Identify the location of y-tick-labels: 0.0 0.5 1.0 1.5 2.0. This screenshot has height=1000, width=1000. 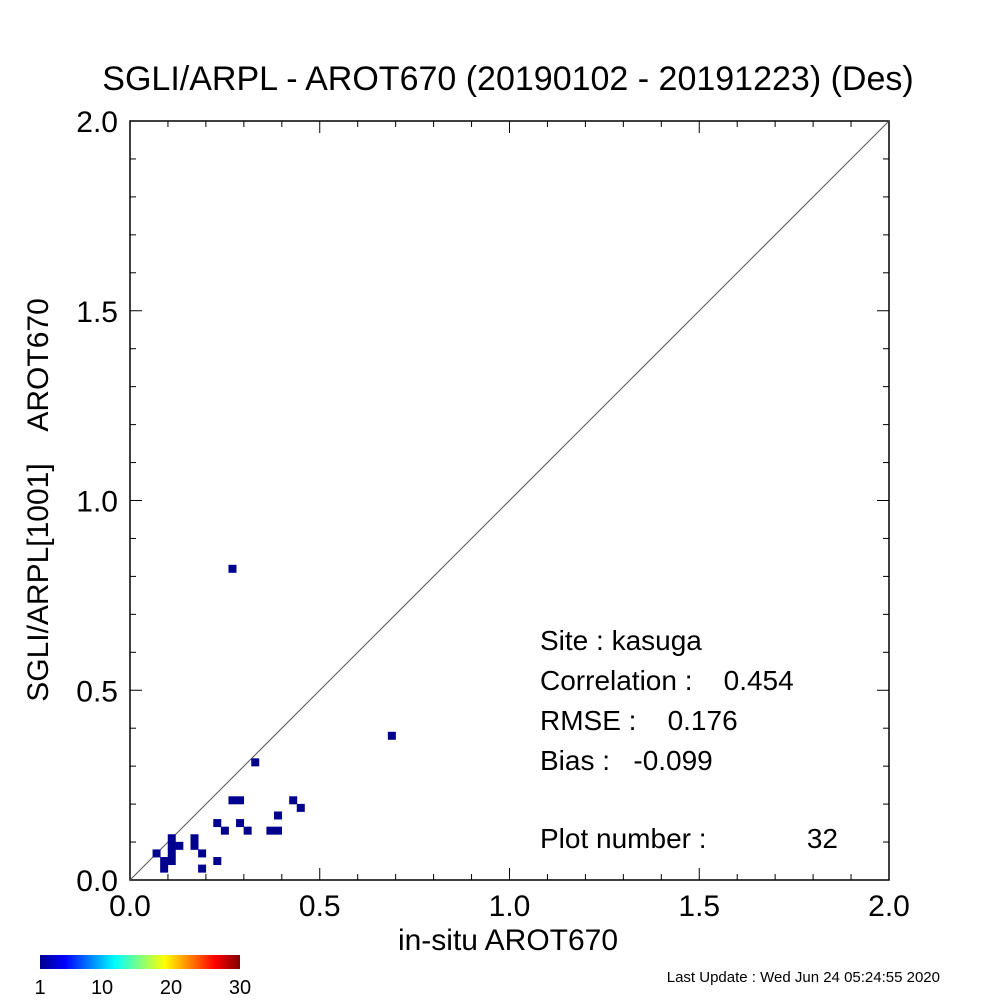
(97, 502).